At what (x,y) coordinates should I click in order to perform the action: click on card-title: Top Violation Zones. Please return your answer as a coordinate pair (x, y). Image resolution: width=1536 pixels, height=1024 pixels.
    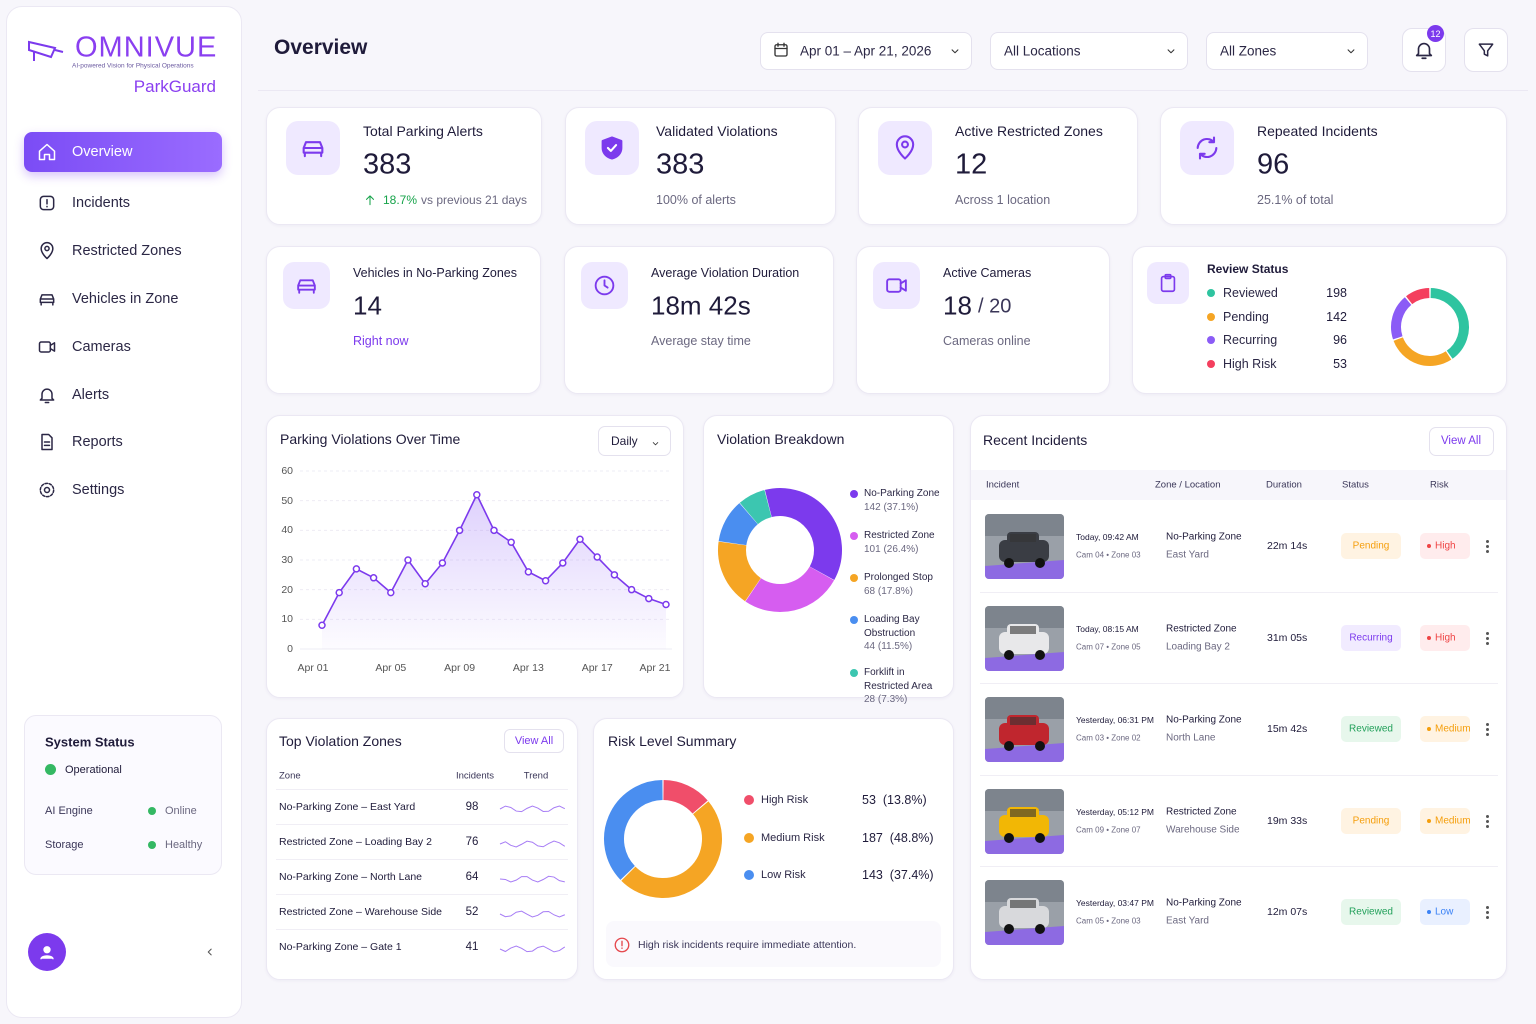
    Looking at the image, I should click on (340, 741).